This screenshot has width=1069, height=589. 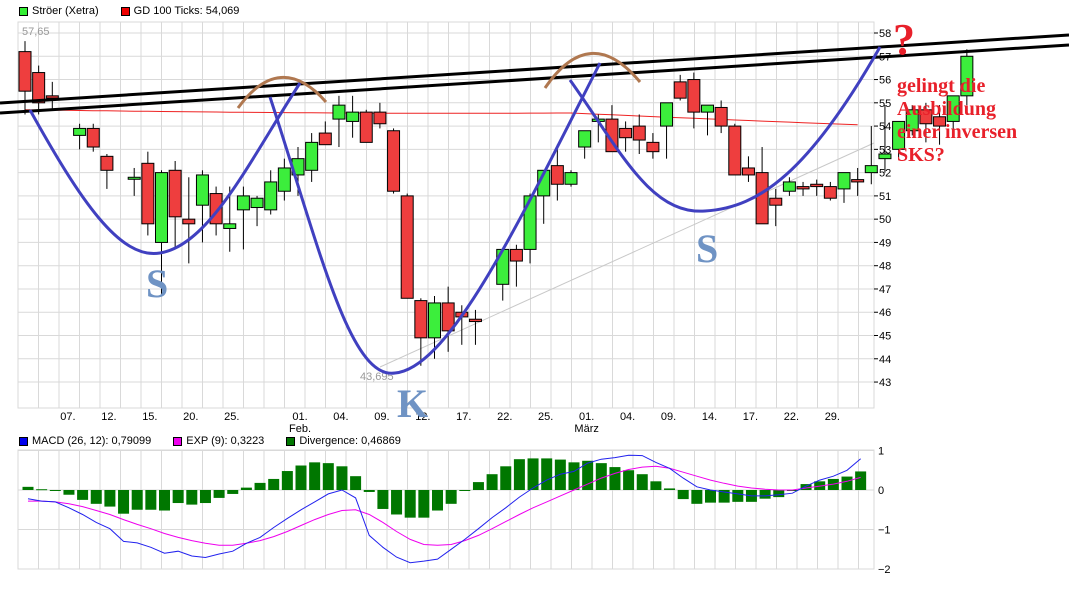 I want to click on left-arc, so click(x=282, y=92).